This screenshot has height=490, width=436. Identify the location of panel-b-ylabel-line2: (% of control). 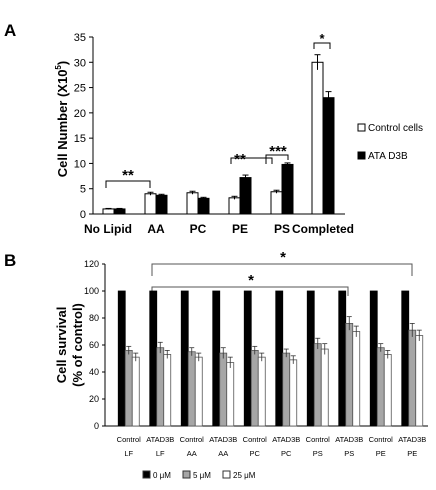
(77, 345).